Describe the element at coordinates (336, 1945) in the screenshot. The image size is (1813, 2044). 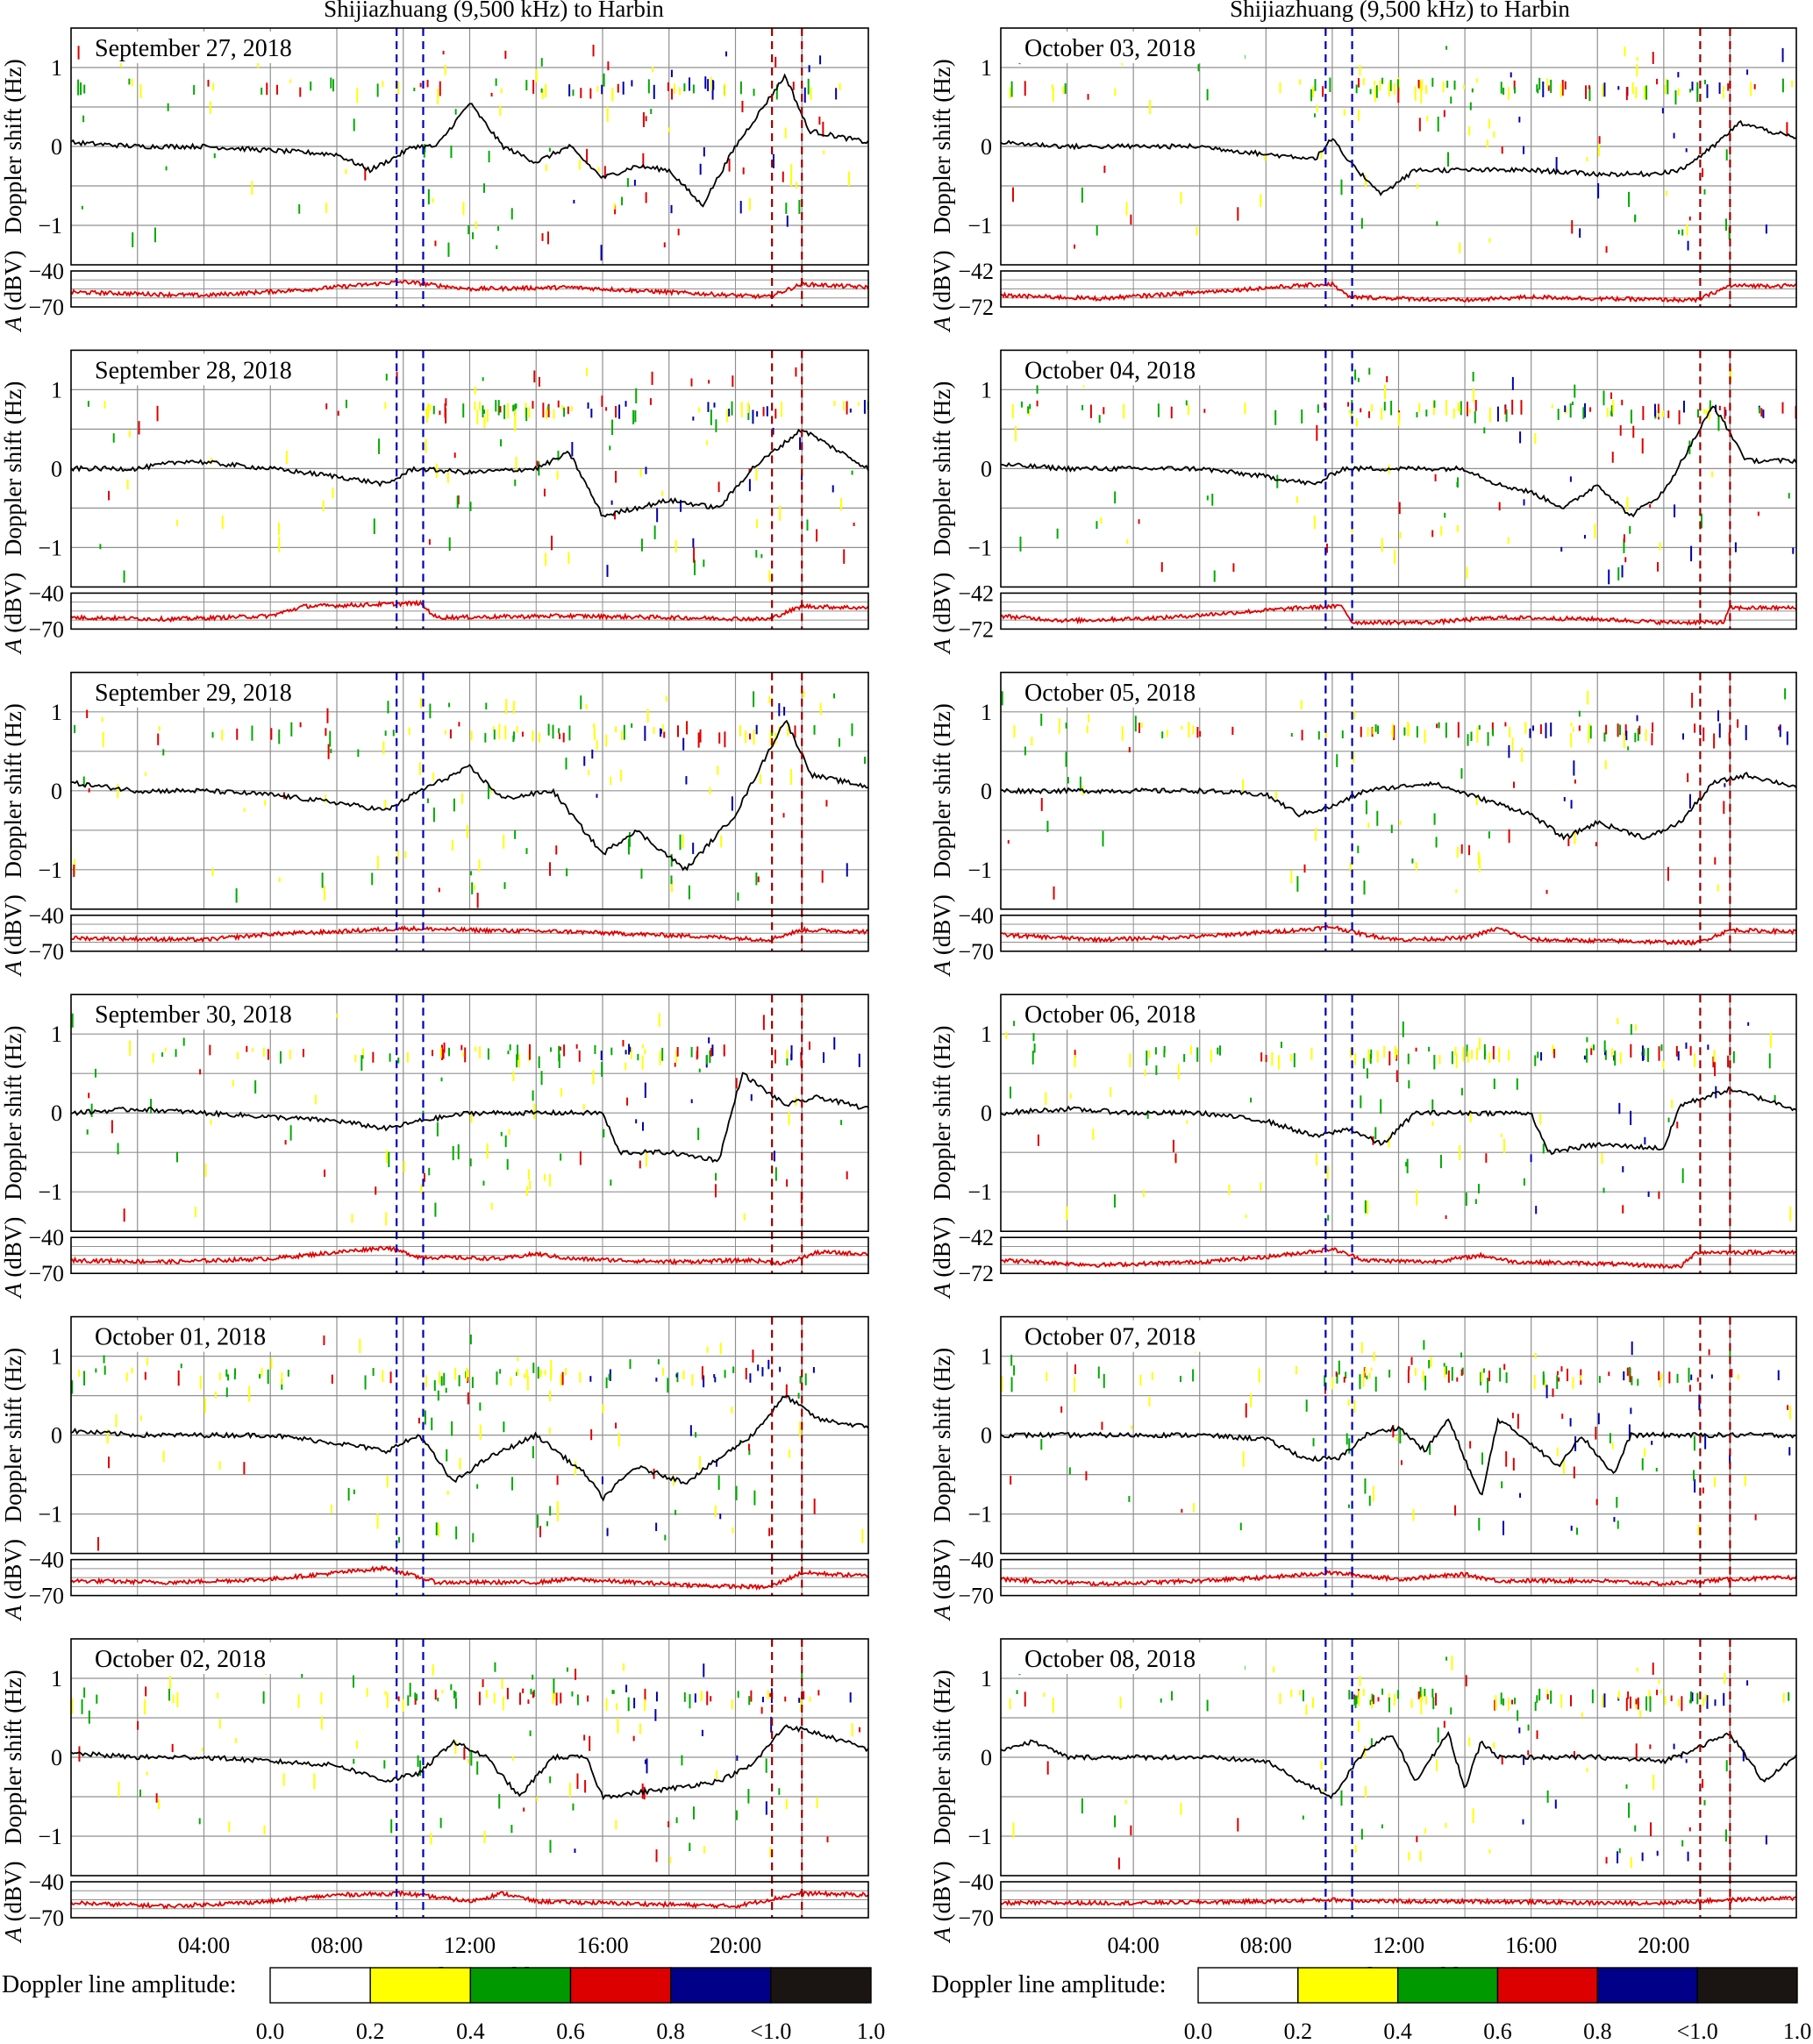
I see `x-tick-label: 08:00` at that location.